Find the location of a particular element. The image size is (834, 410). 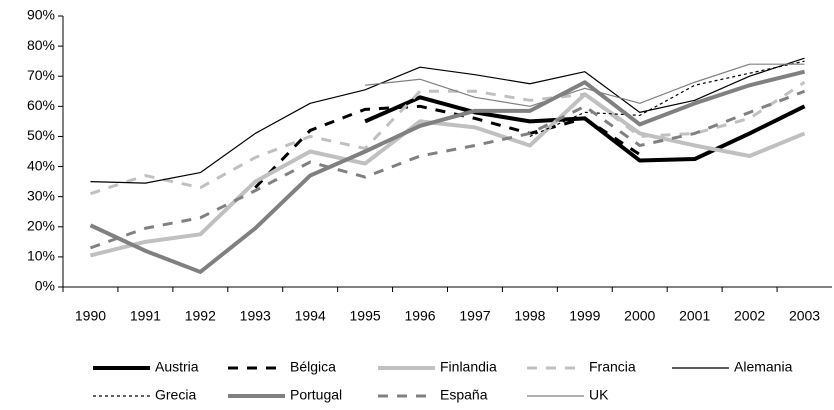

x-tick-label: 1994 is located at coordinates (310, 316).